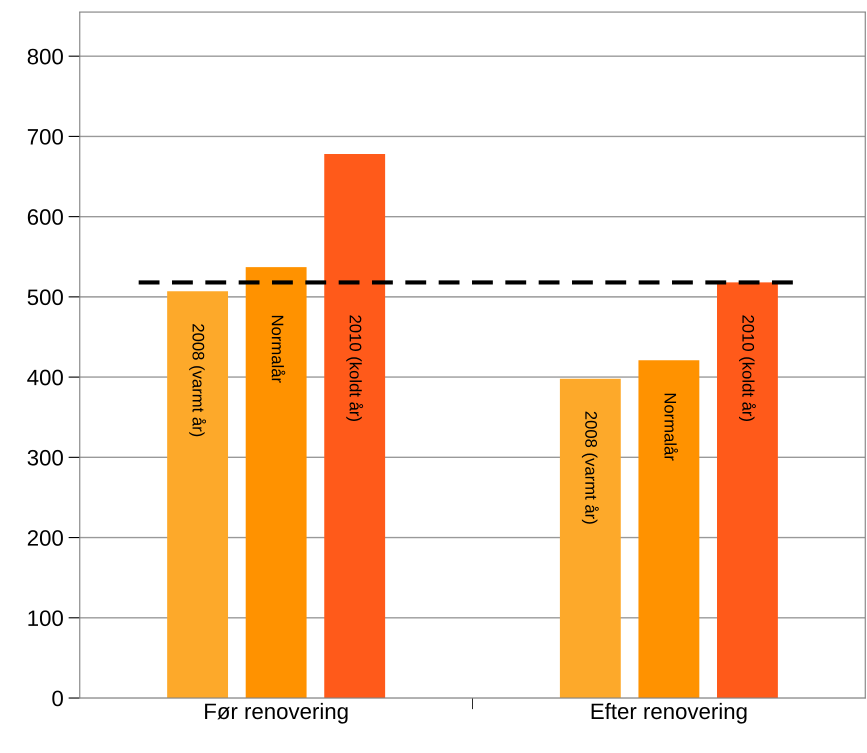 This screenshot has width=867, height=753. Describe the element at coordinates (355, 368) in the screenshot. I see `series-label: 2010 (koldt år)` at that location.